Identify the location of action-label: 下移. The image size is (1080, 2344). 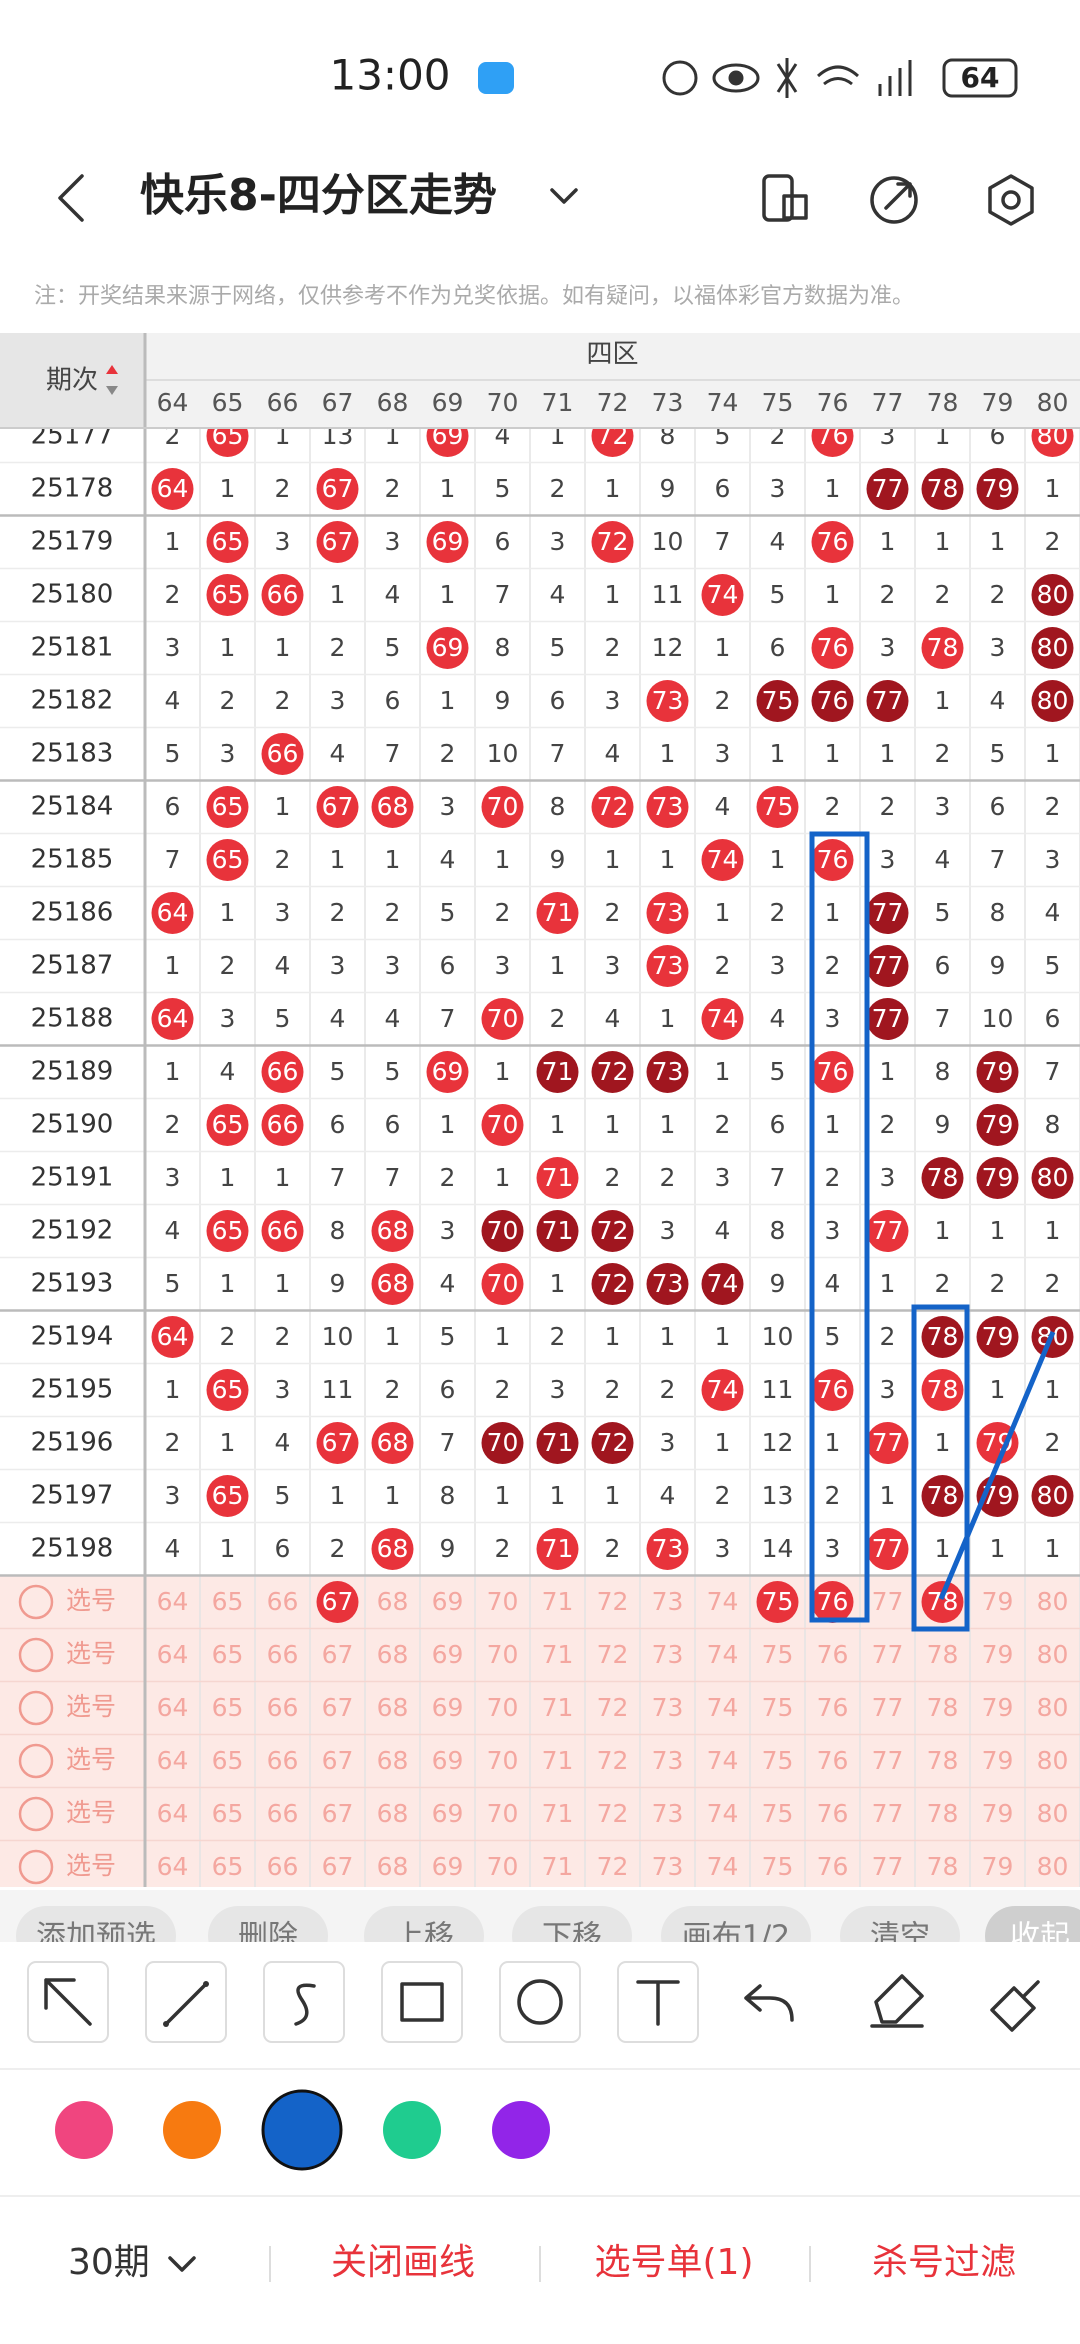
(572, 1937).